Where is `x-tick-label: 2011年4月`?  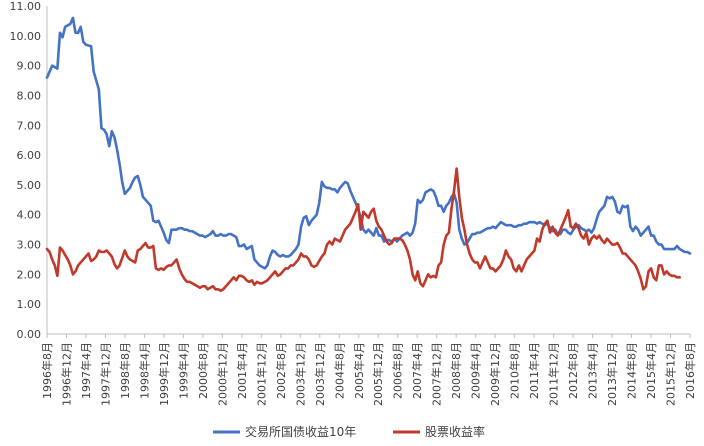 x-tick-label: 2011年4月 is located at coordinates (534, 370).